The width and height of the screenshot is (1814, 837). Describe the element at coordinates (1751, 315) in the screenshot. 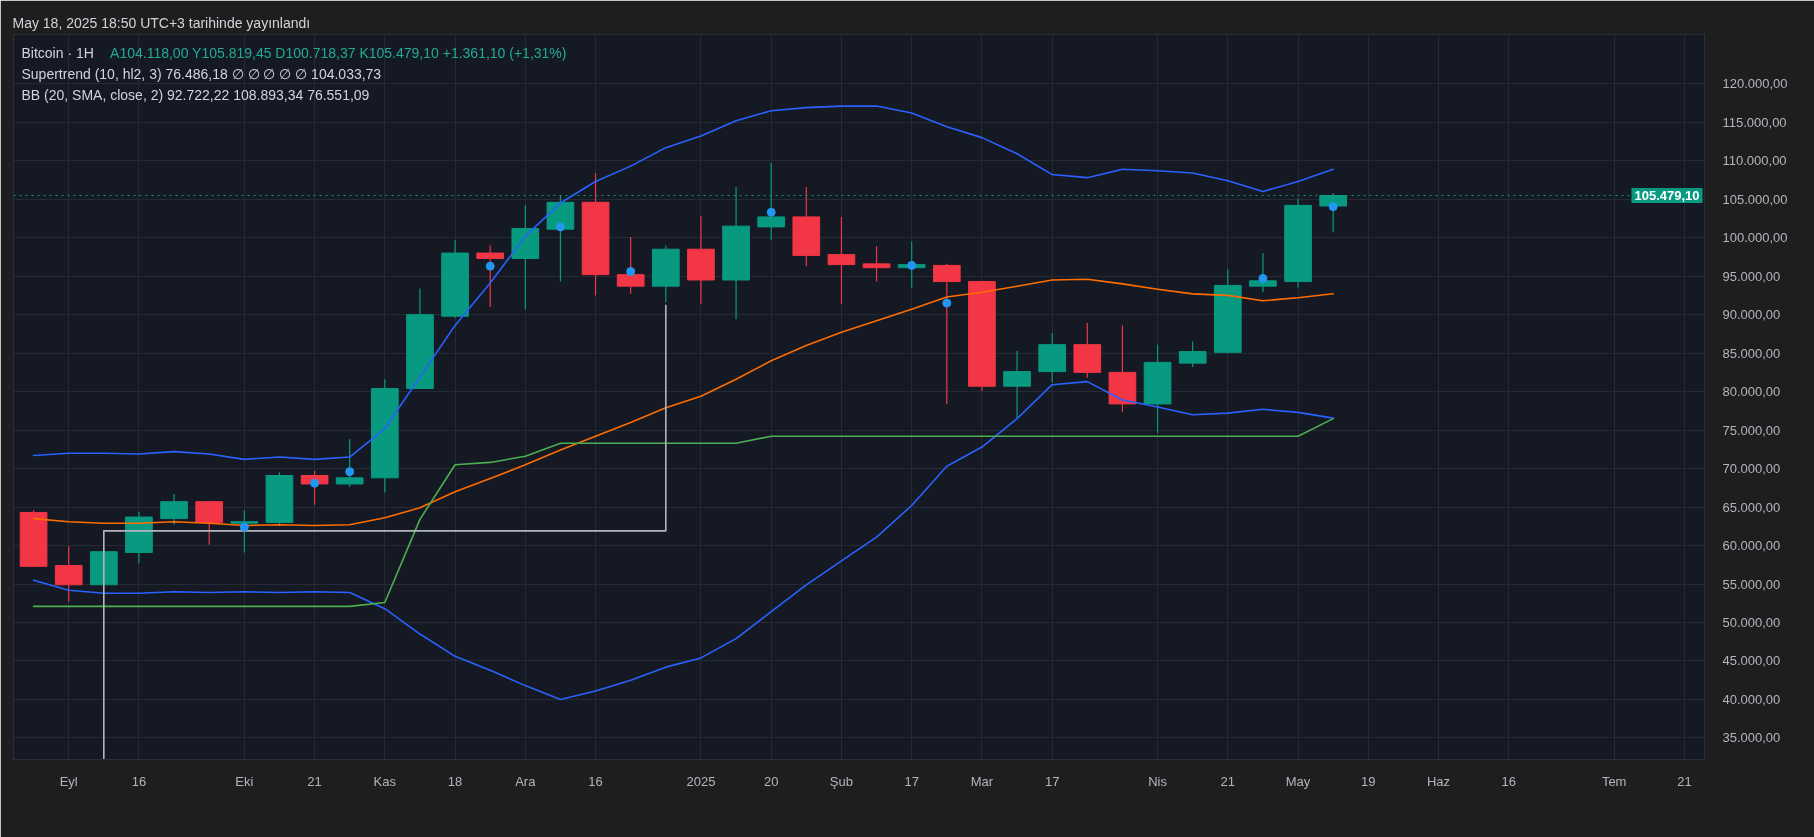

I see `y-tick-label: 90.000,00` at that location.